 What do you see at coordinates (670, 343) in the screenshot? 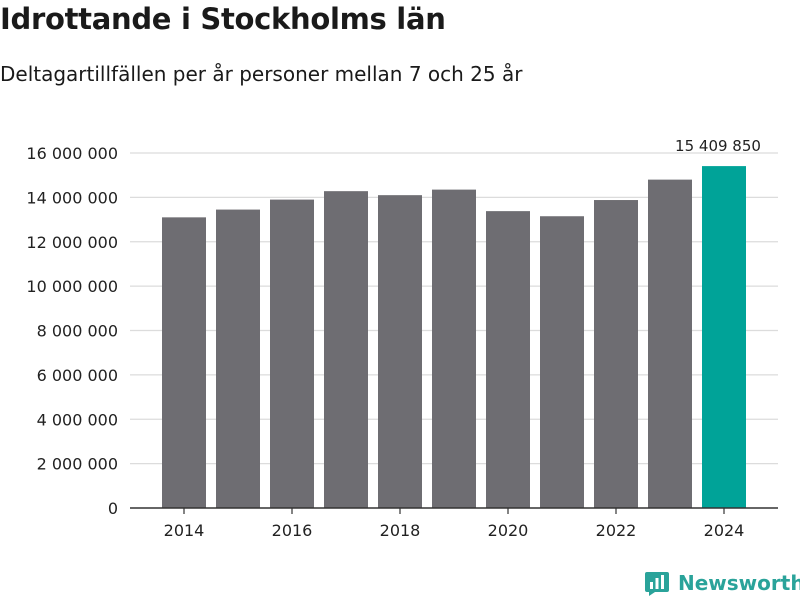
I see `bar-2023` at bounding box center [670, 343].